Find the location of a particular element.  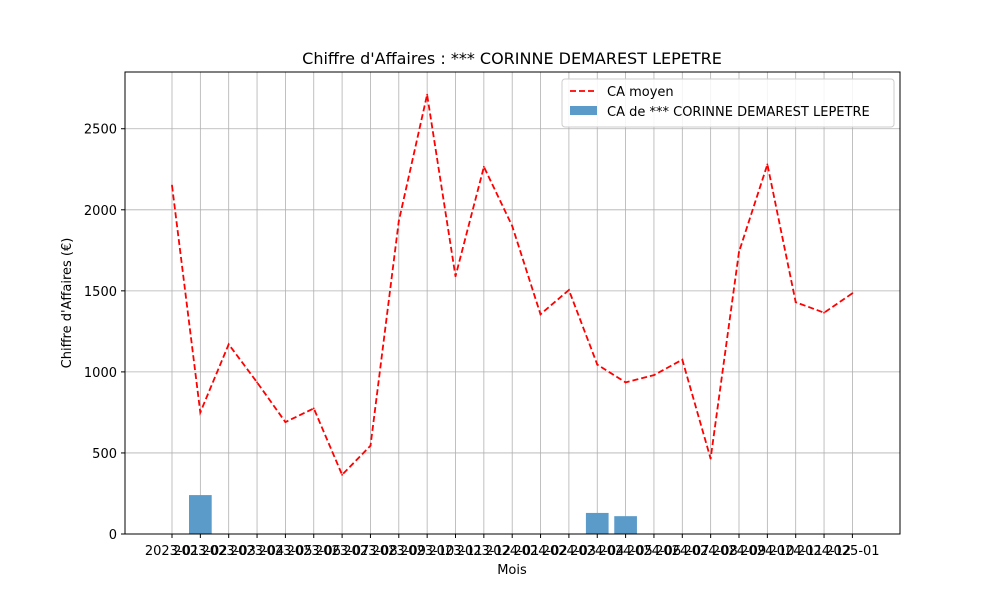

x-tick-label: 2024-10 is located at coordinates (767, 551).